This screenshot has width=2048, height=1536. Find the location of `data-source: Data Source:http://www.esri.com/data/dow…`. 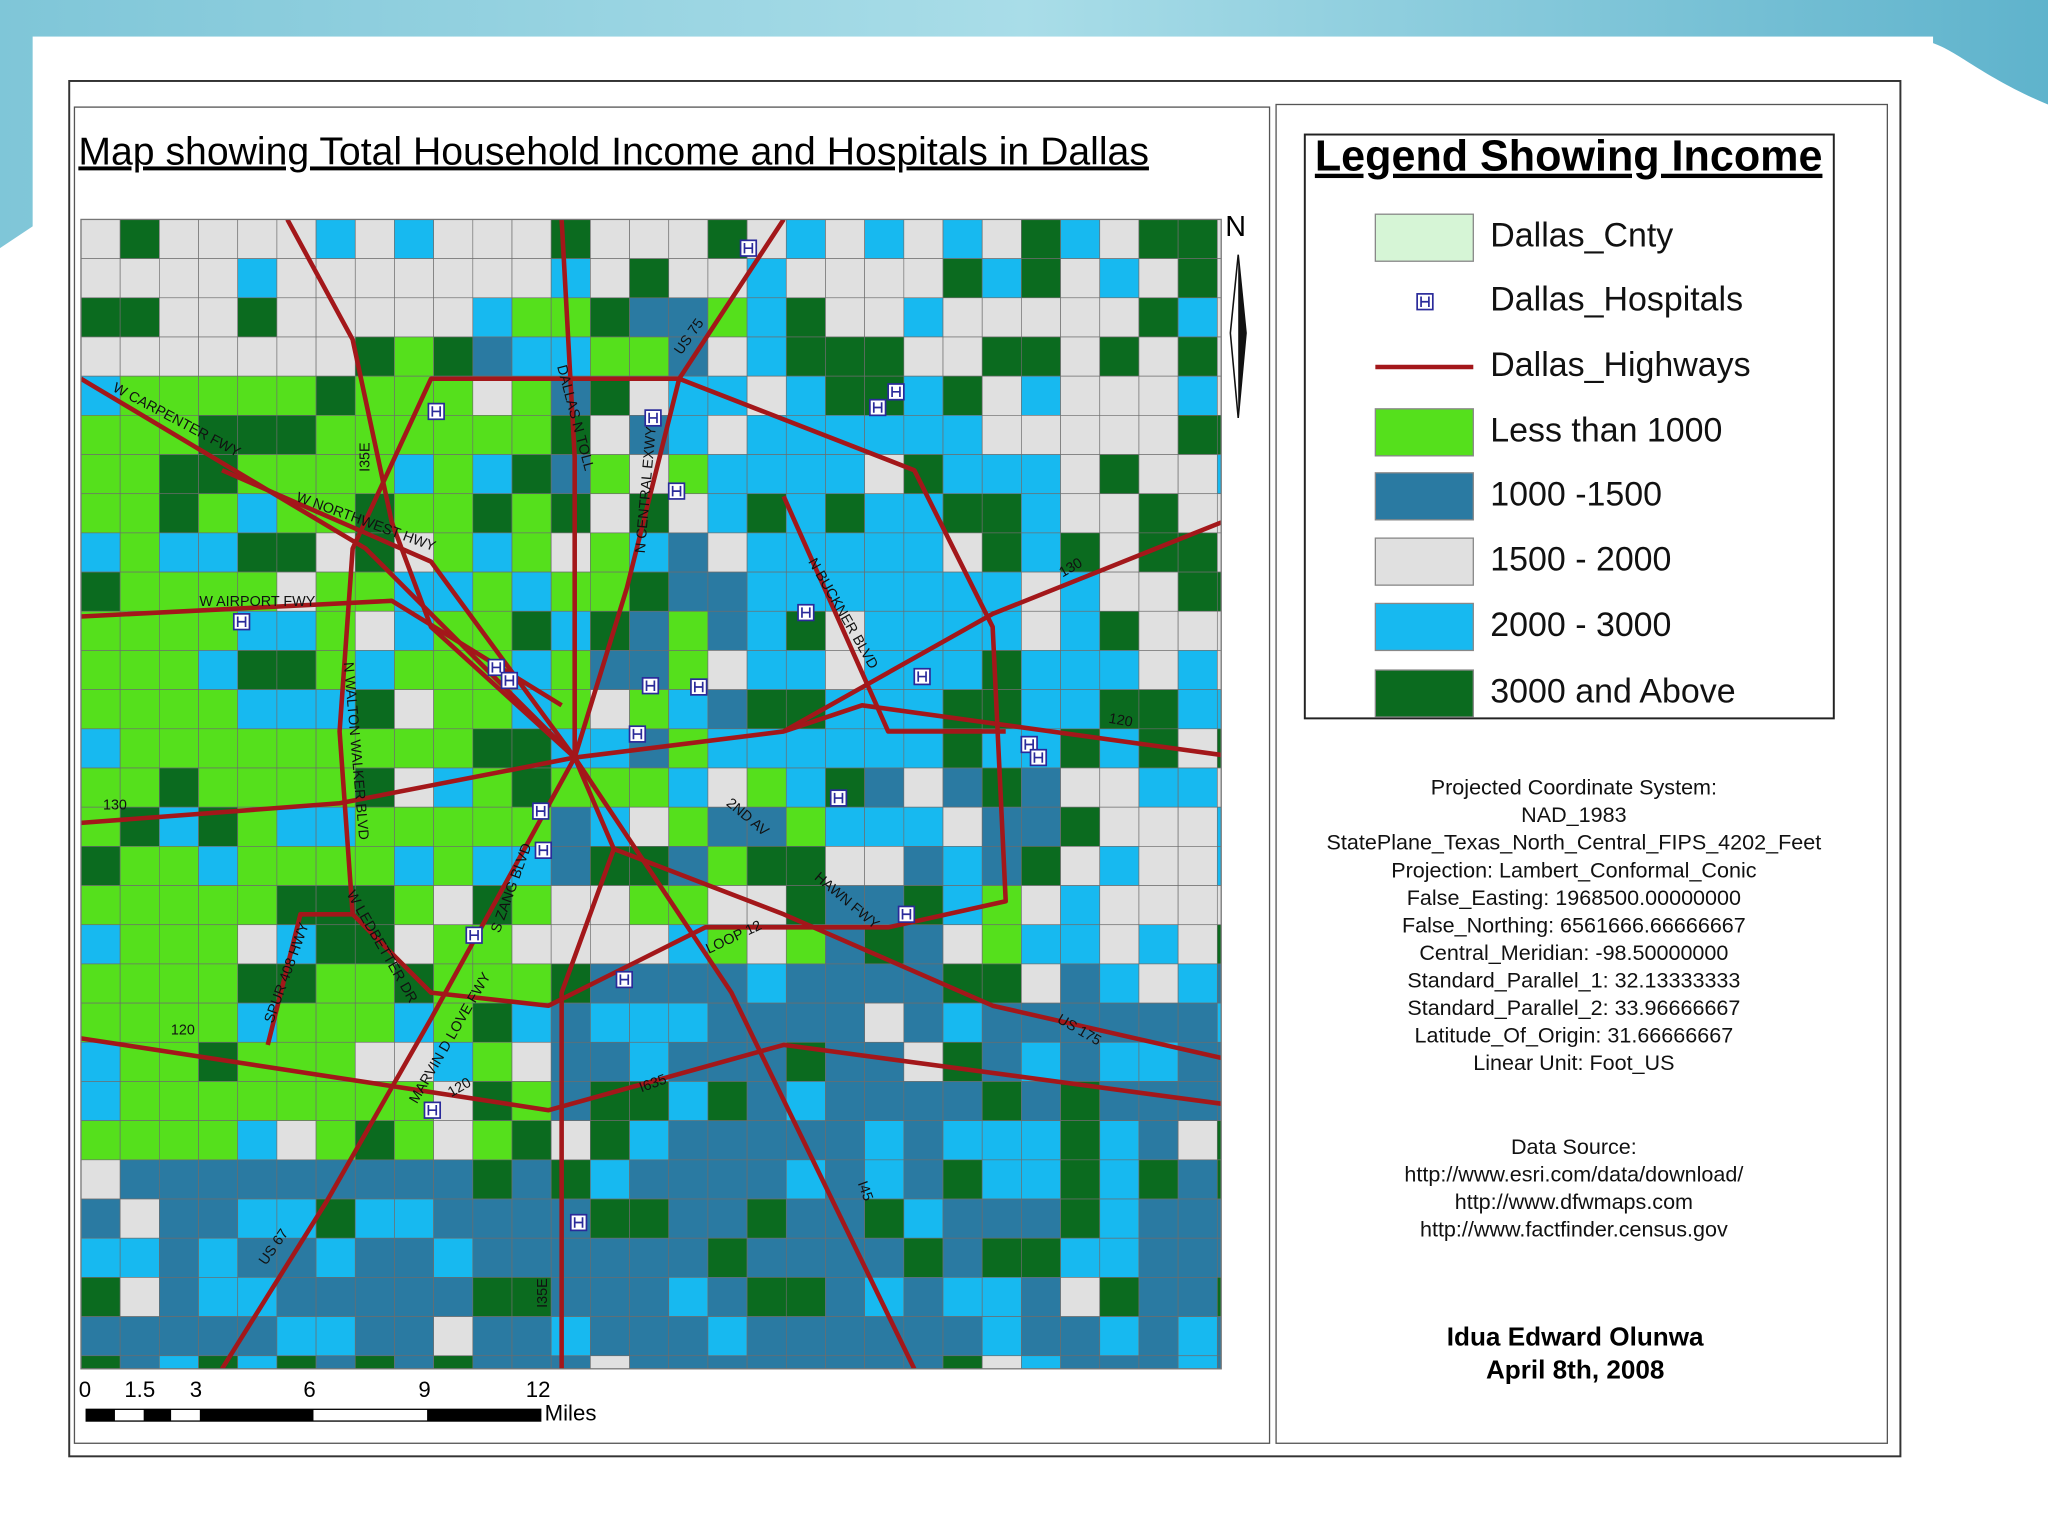

data-source: Data Source:http://www.esri.com/data/dow… is located at coordinates (1573, 1188).